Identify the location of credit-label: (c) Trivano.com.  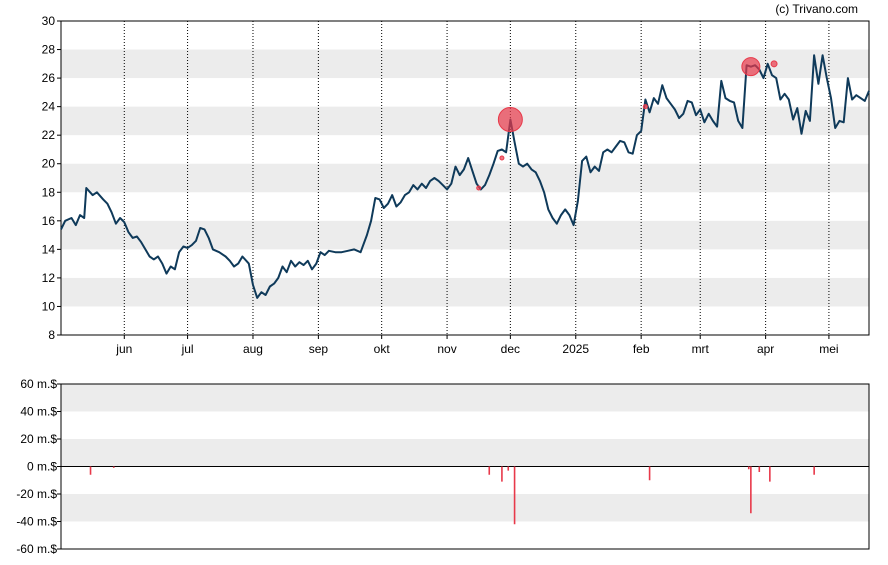
(816, 9).